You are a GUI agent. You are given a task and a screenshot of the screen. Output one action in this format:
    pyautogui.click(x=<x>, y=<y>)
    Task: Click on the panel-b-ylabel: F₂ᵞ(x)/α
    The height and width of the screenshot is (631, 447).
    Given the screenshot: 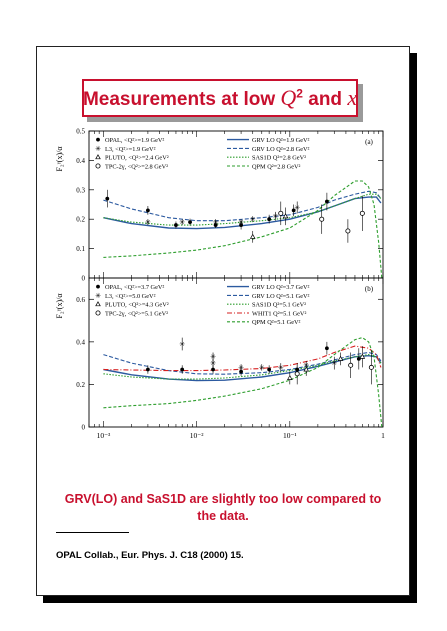 What is the action you would take?
    pyautogui.click(x=59, y=306)
    